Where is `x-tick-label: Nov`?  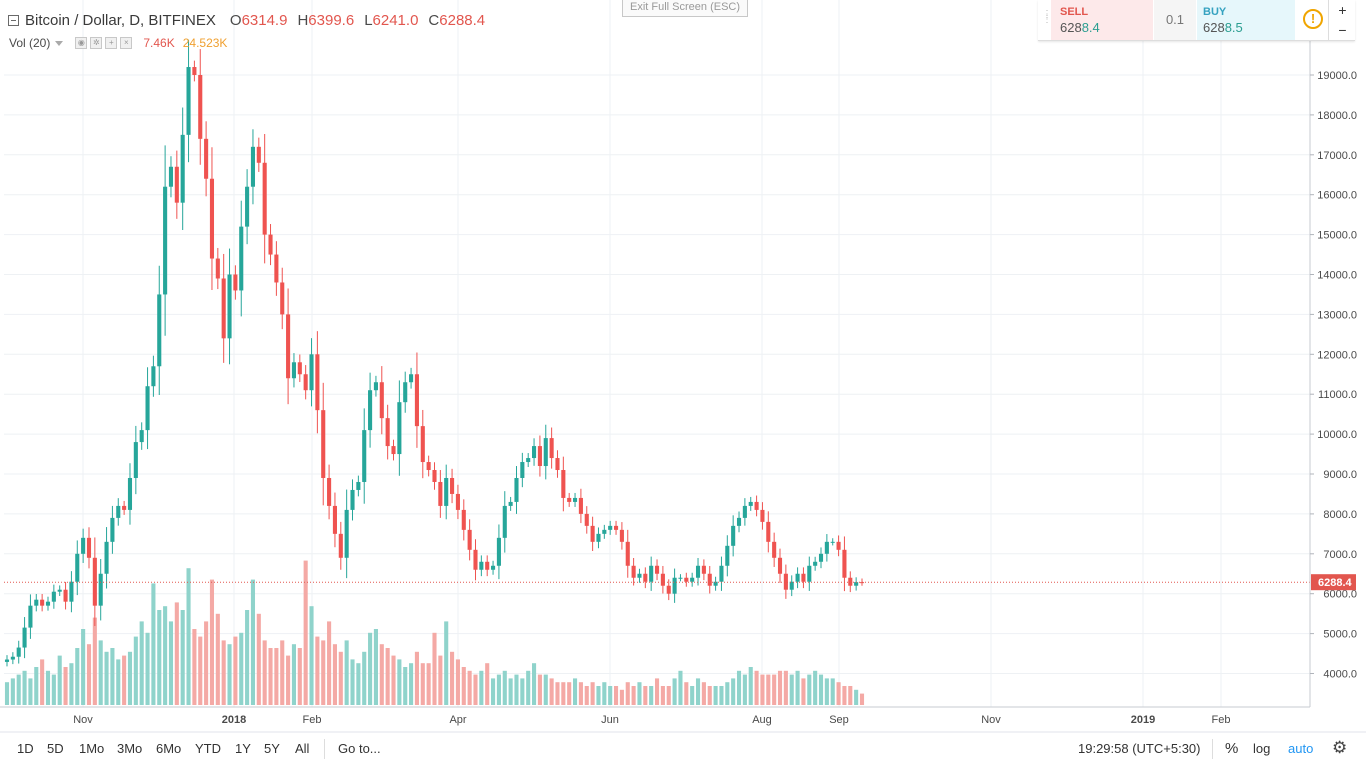
x-tick-label: Nov is located at coordinates (991, 720).